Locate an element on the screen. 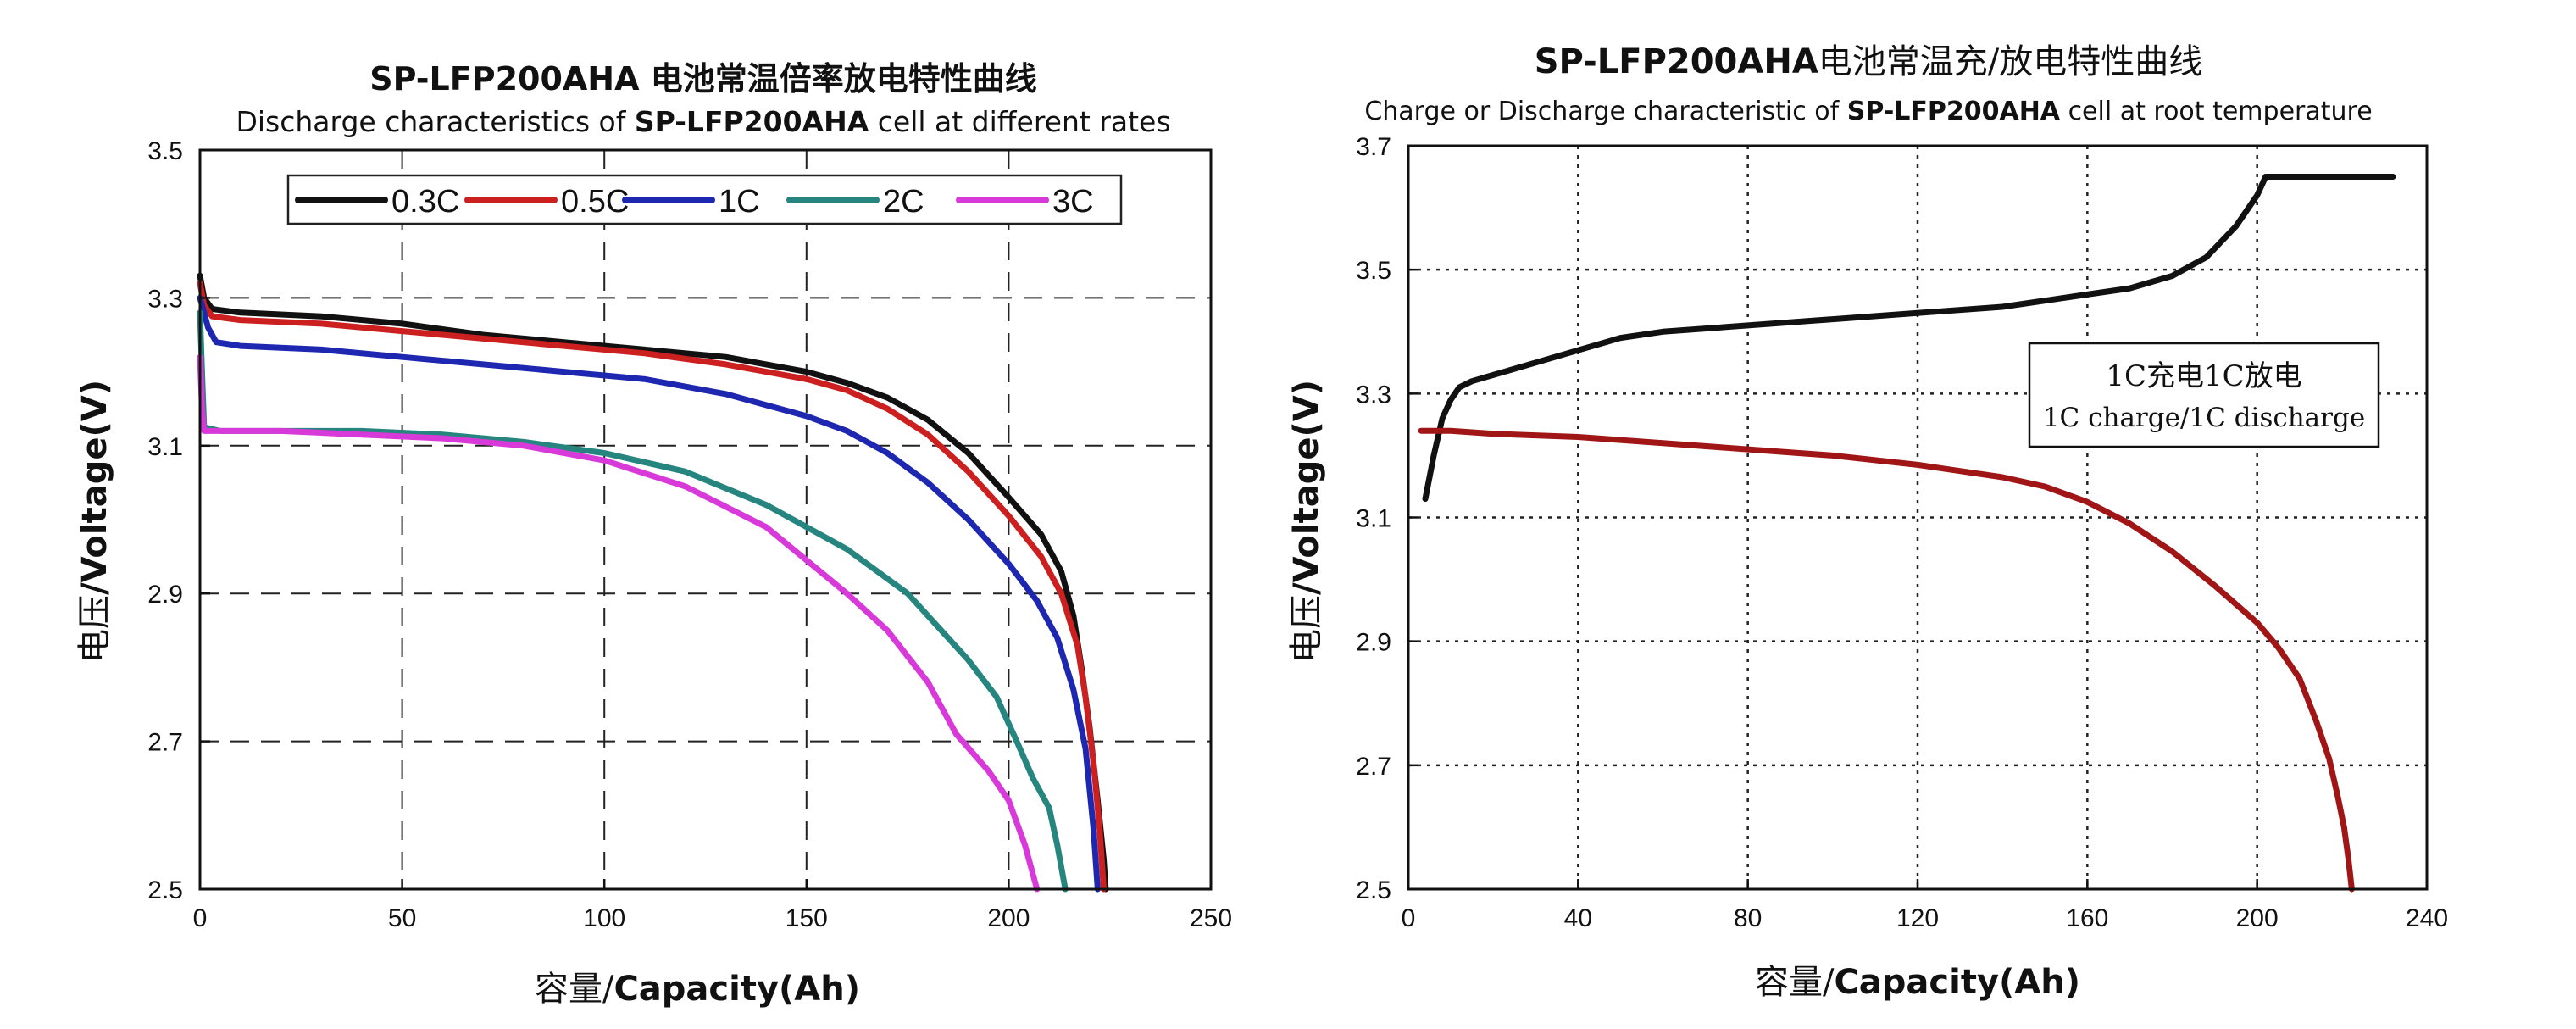  legend-label-0_3c: 0.3C is located at coordinates (425, 202).